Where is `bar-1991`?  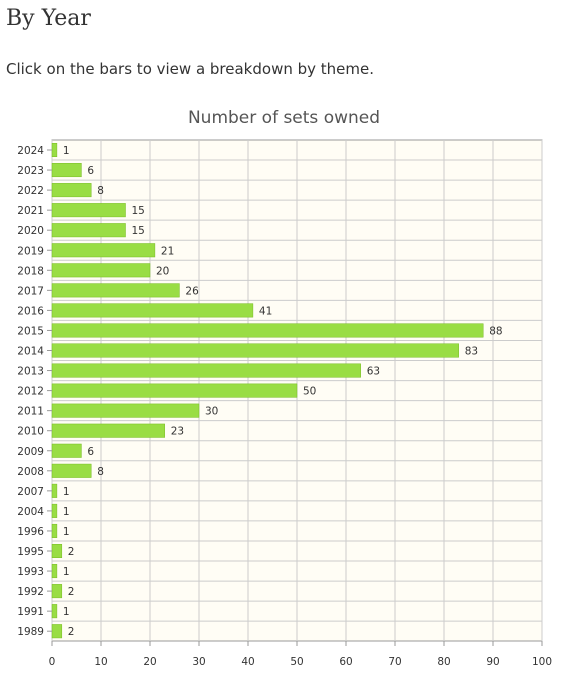
bar-1991 is located at coordinates (54, 611).